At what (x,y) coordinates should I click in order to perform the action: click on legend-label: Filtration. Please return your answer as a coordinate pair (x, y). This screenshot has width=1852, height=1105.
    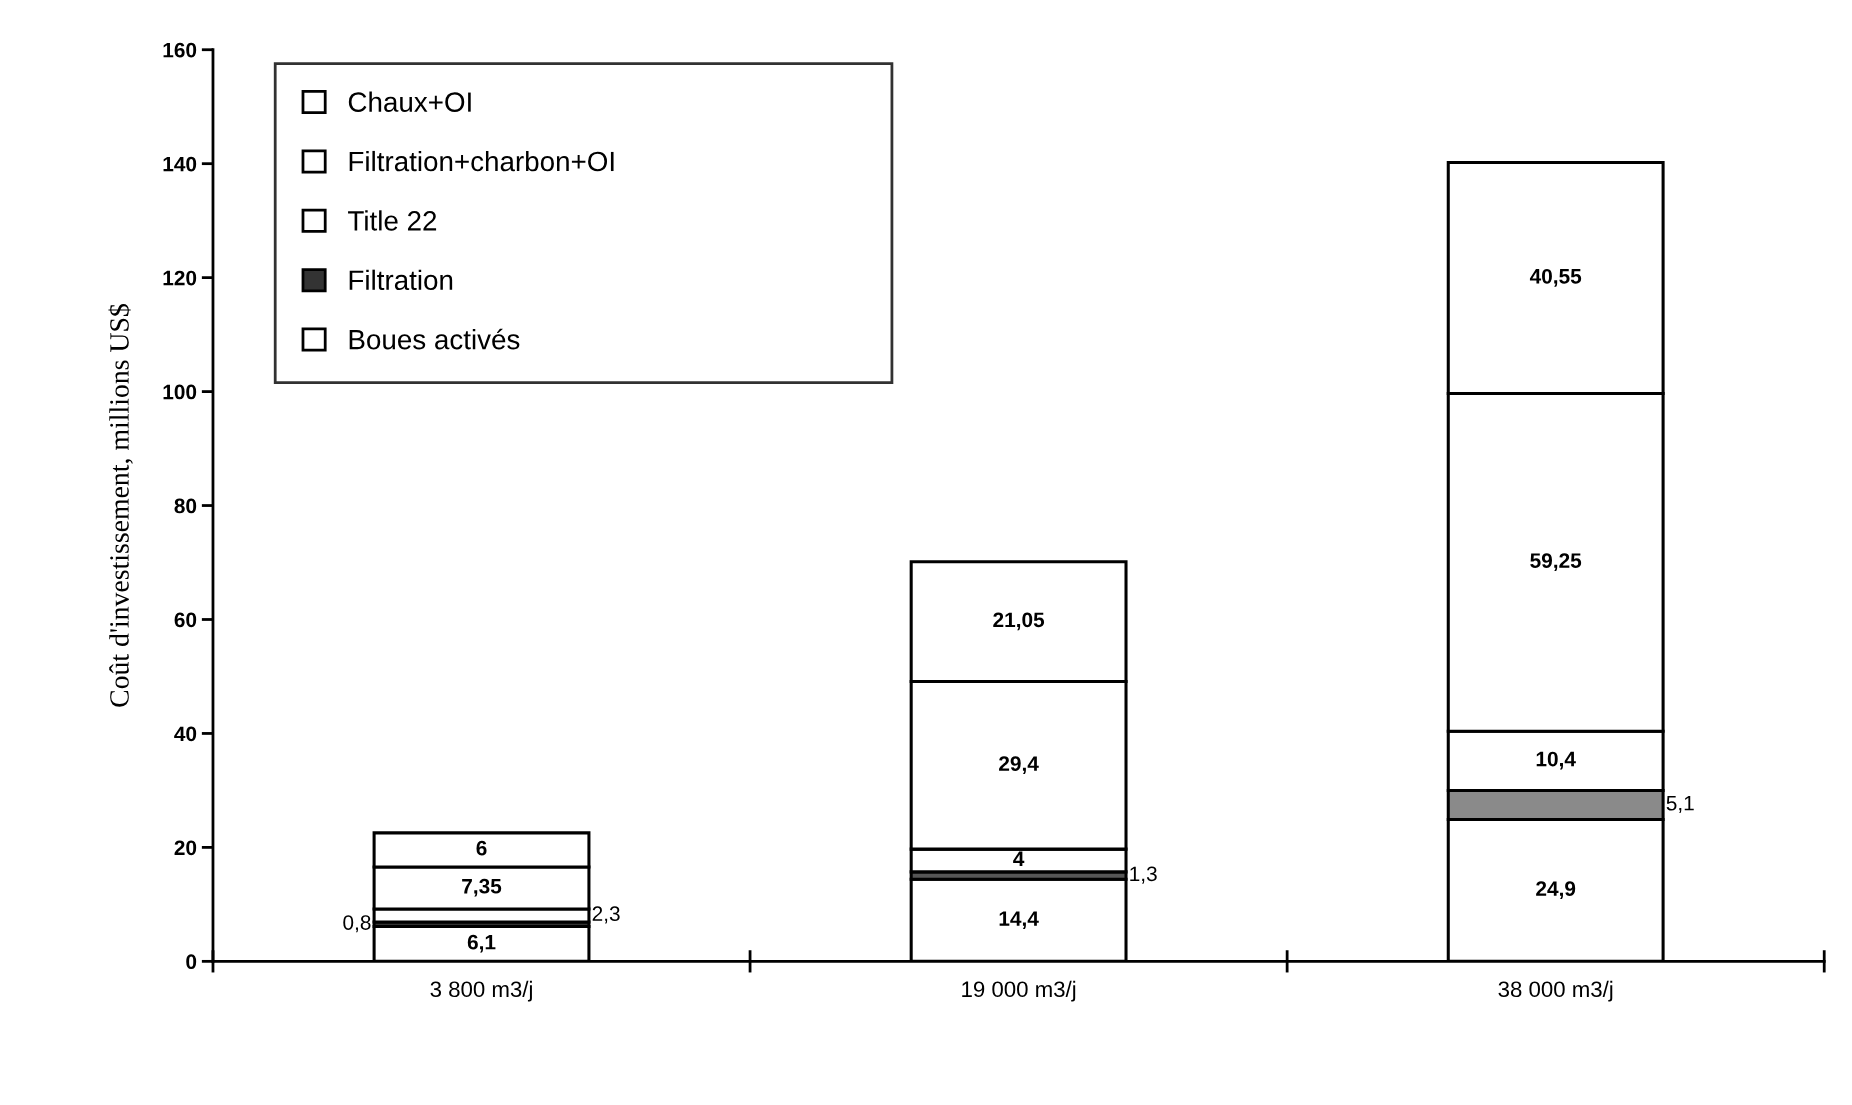
    Looking at the image, I should click on (401, 280).